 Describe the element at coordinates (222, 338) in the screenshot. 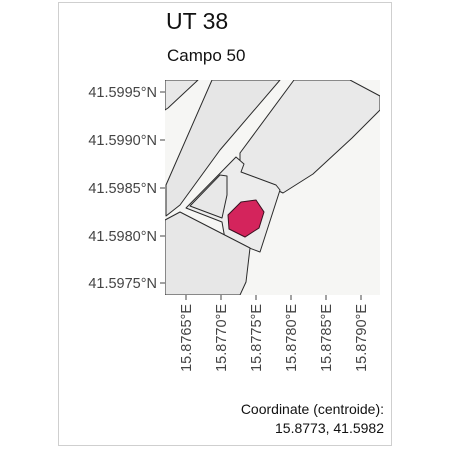

I see `lon-tick-label: 15.8770°E` at that location.